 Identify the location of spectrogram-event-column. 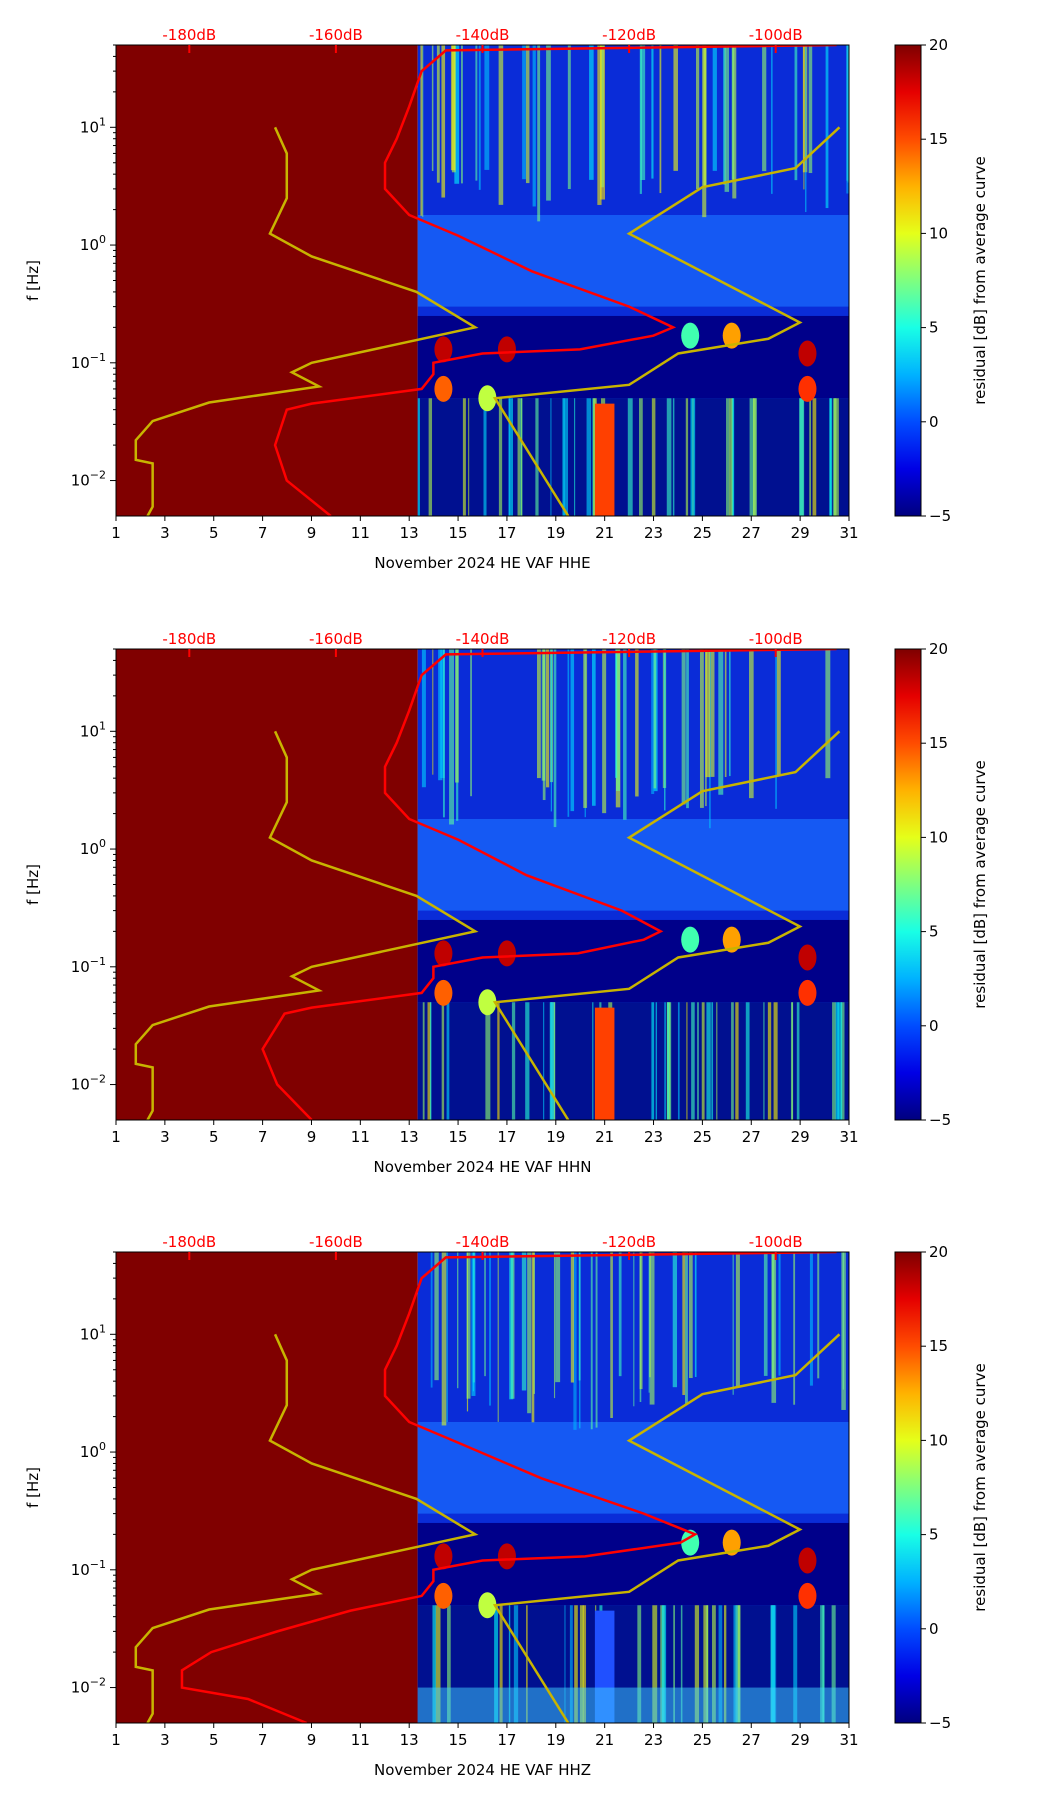
(604, 1063).